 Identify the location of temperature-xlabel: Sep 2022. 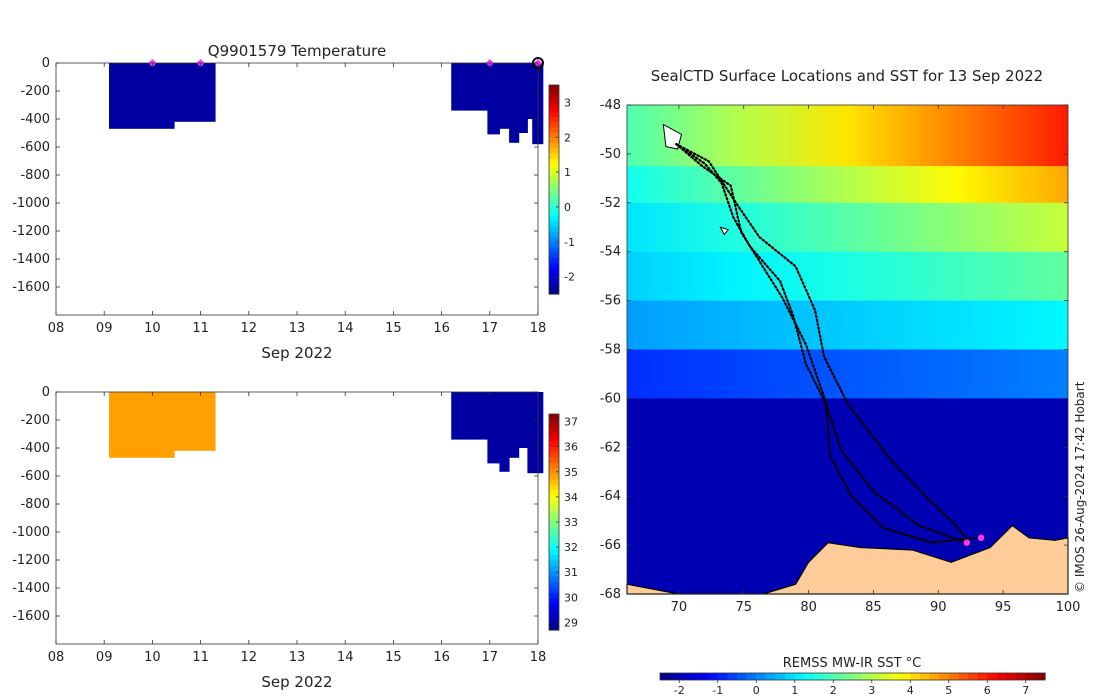
(296, 353).